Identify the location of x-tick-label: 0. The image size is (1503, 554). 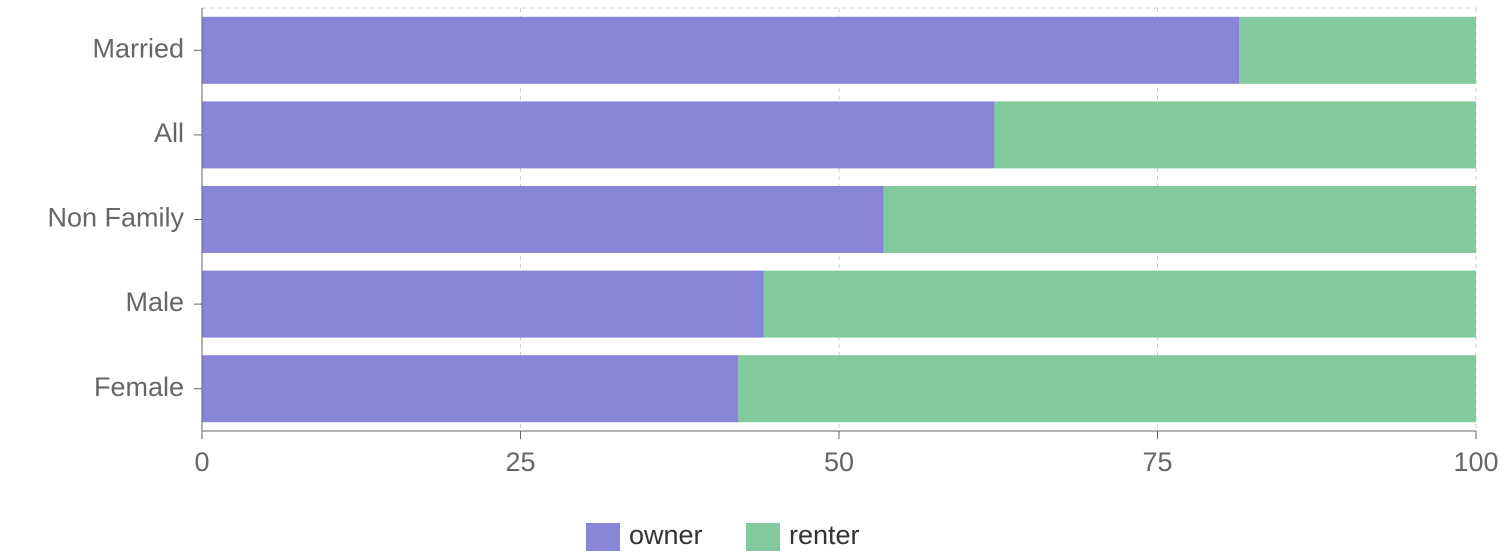
(201, 462).